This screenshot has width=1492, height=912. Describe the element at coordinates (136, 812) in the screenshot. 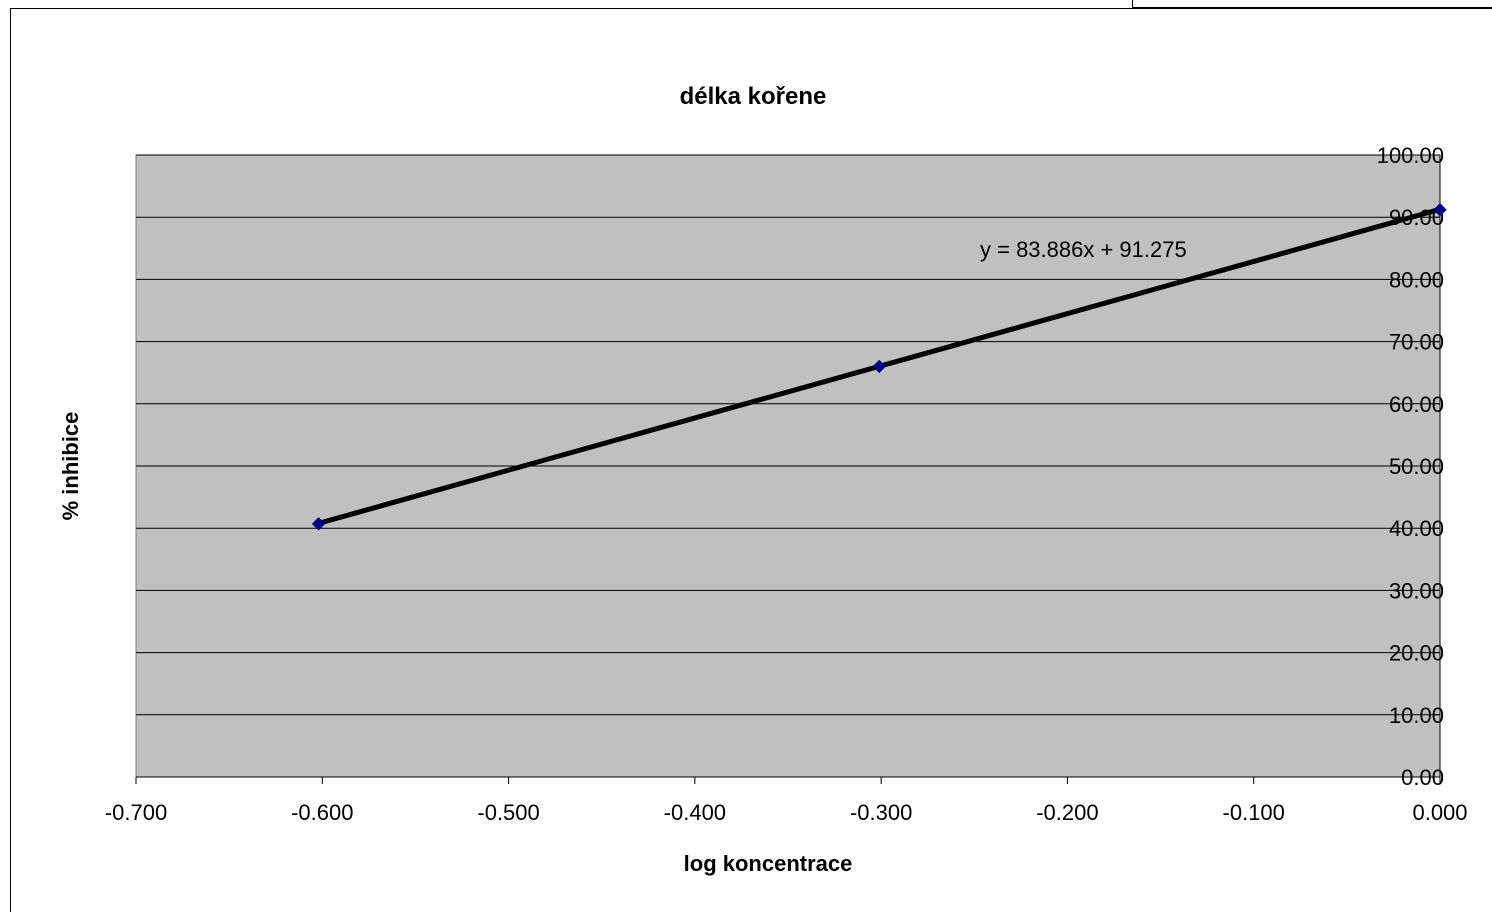

I see `x-tick-label: -0.700` at that location.